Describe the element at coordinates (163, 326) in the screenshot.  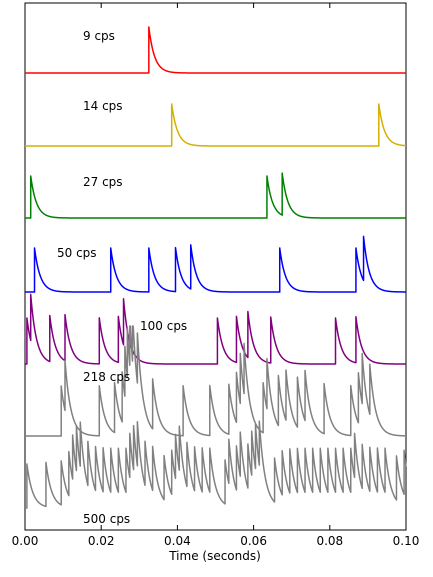
I see `series-label-100-cps: 100 cps` at that location.